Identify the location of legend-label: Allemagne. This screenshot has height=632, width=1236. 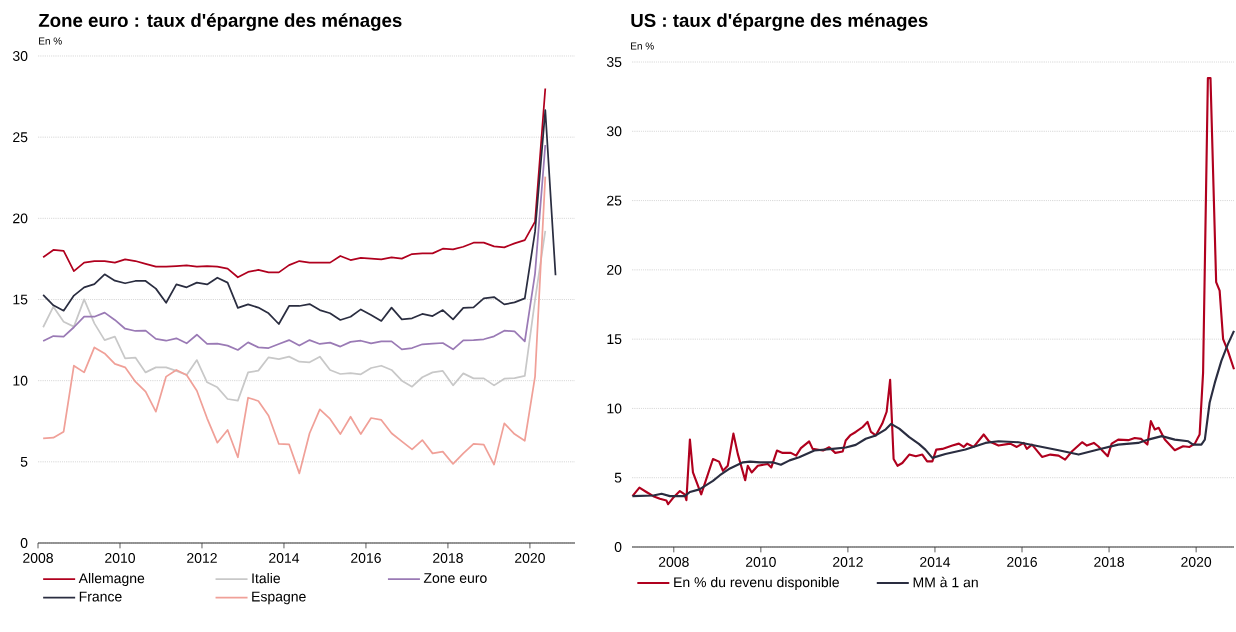
(111, 579).